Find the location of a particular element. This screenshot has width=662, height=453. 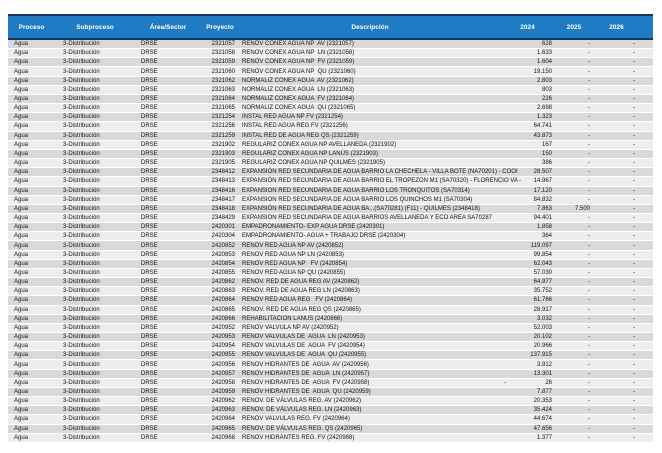

cell-y2024: 628 is located at coordinates (546, 44).